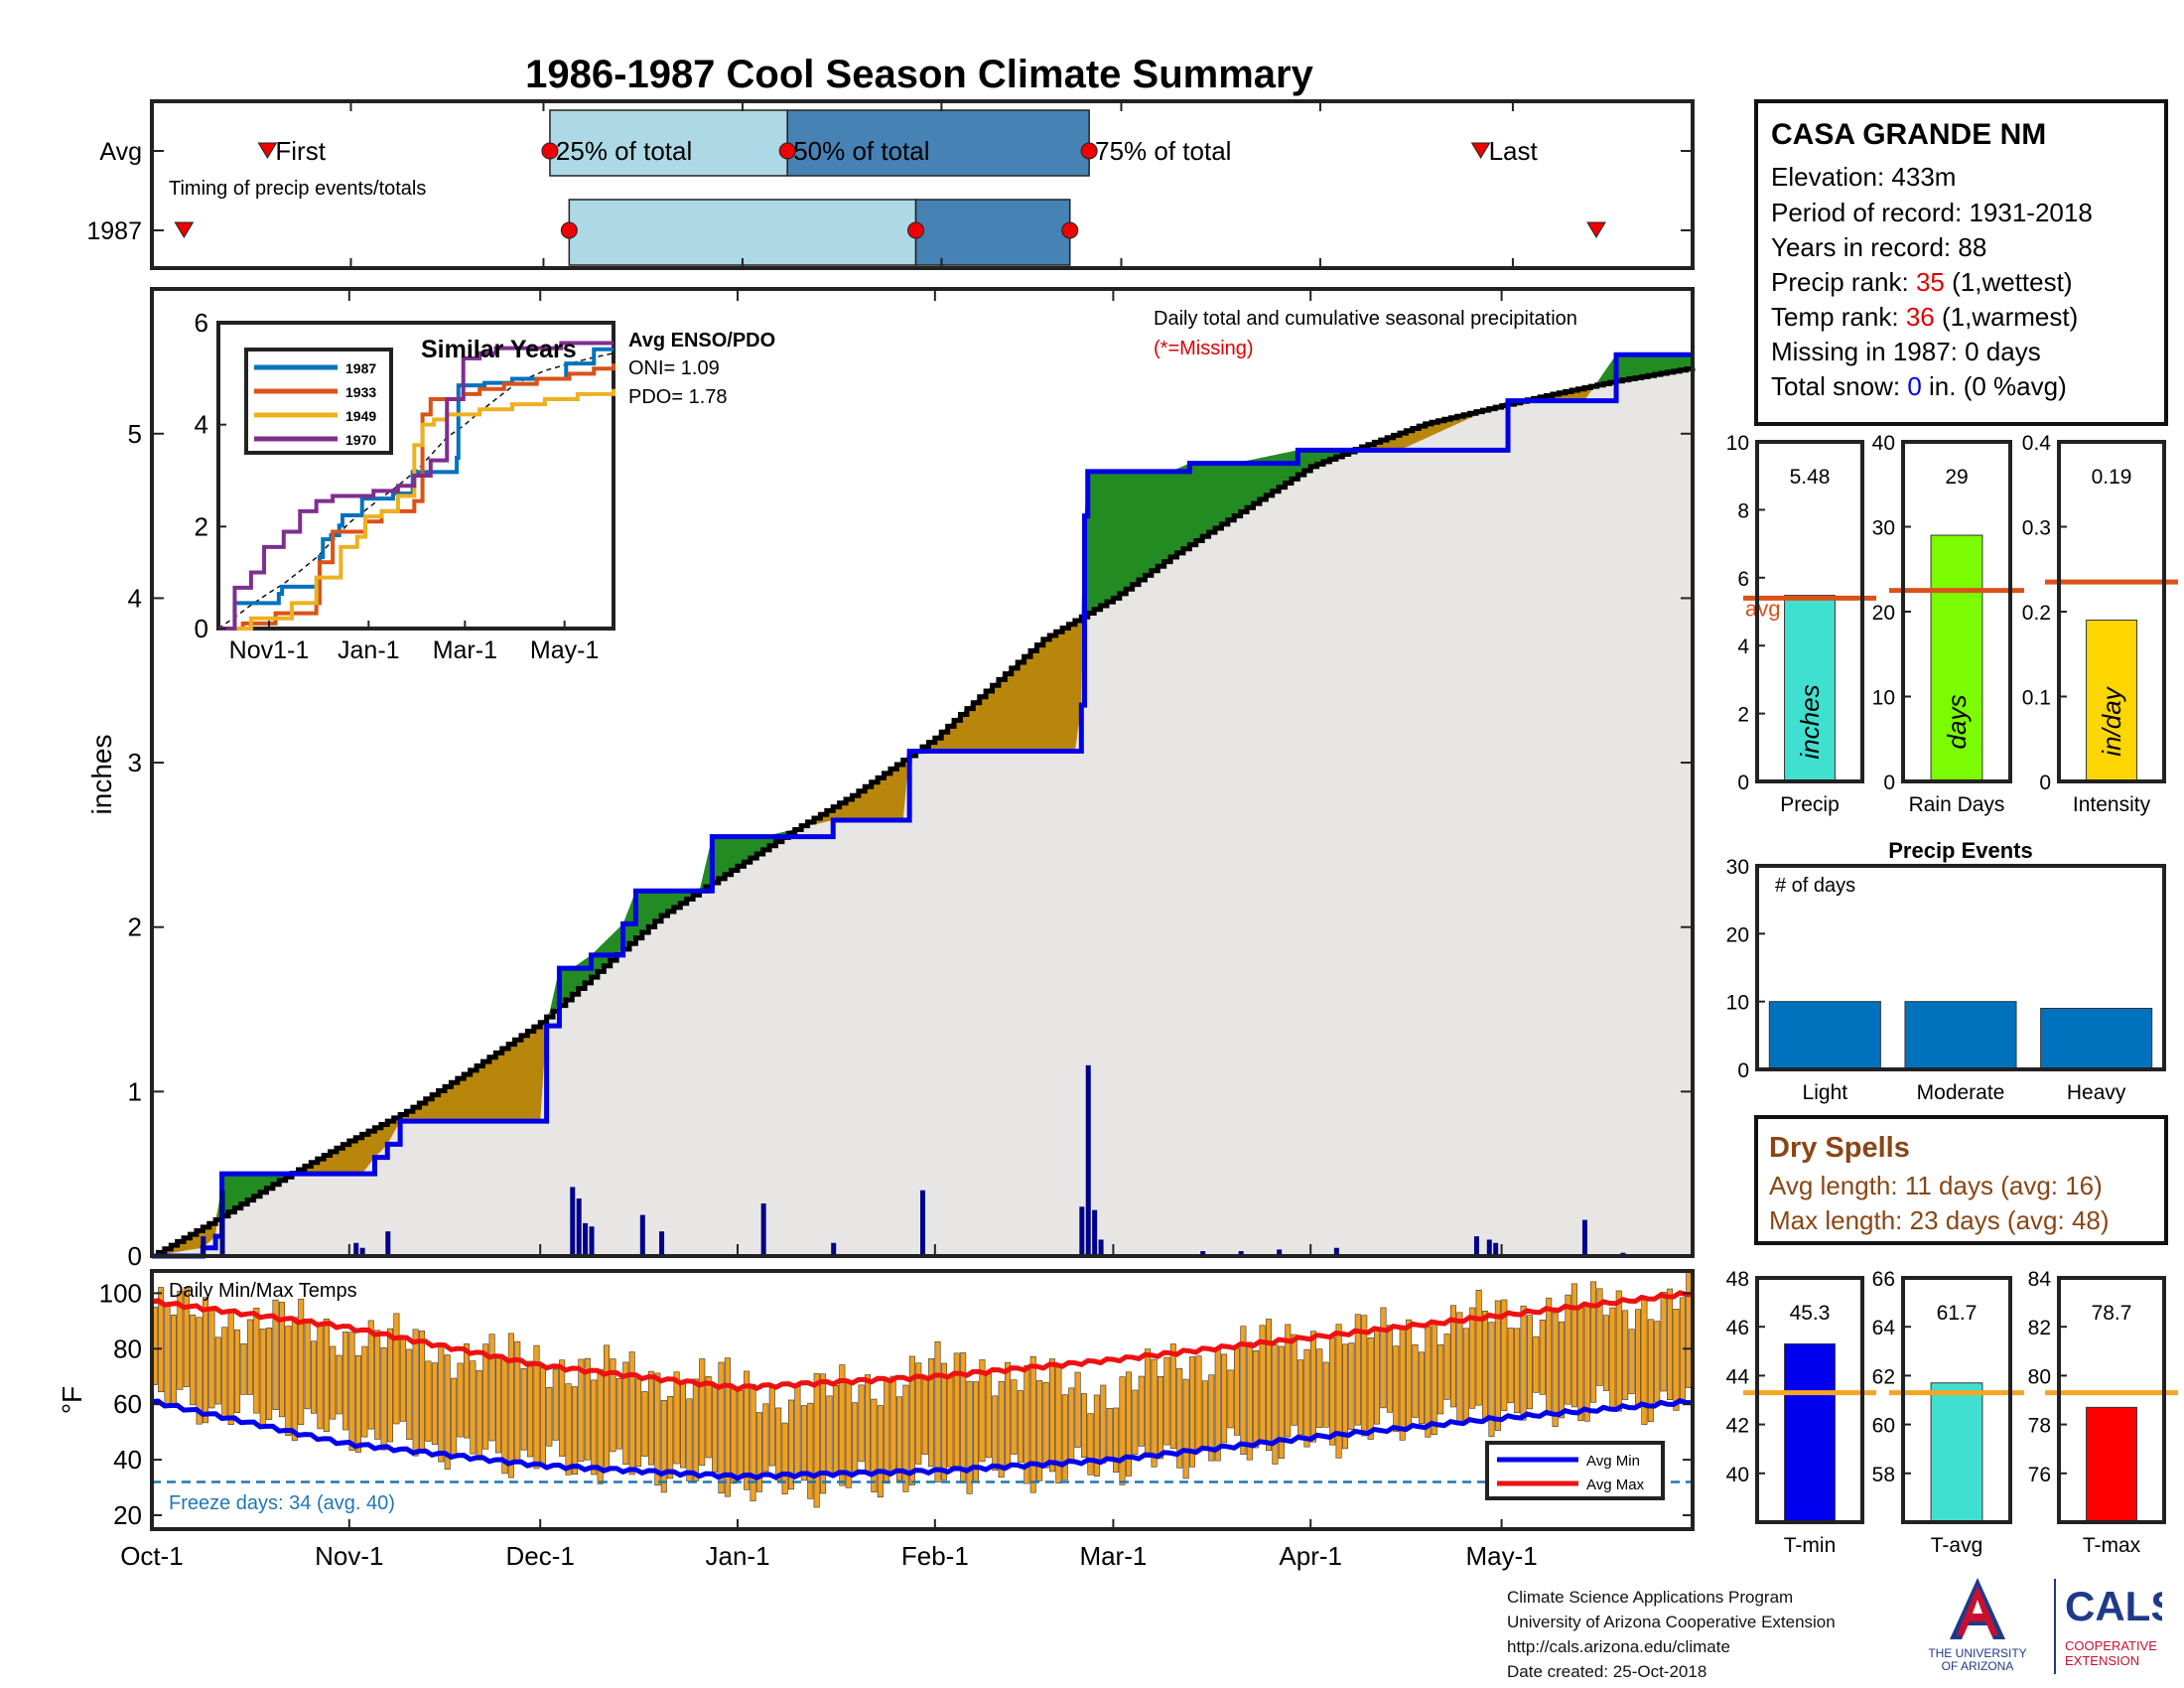  I want to click on precip_bar-y-tick-label: 6, so click(1743, 579).